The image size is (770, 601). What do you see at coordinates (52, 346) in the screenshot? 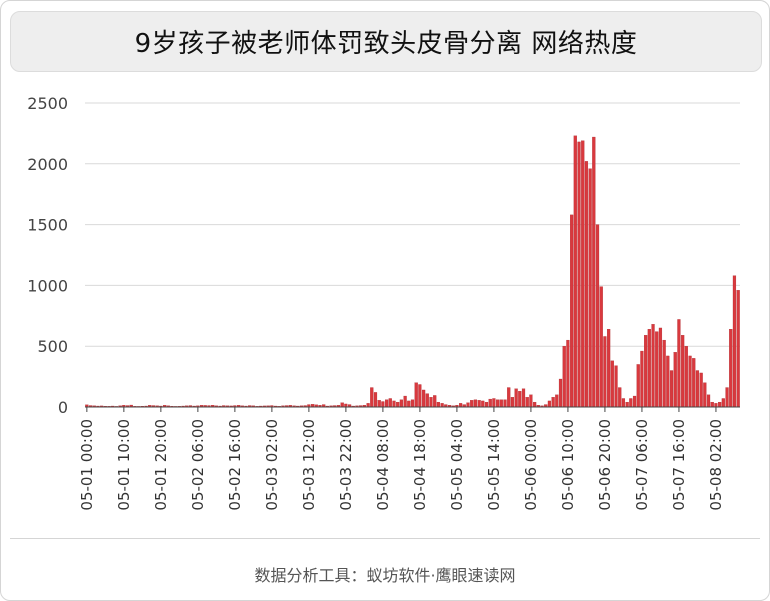
I see `y-tick-label: 500` at bounding box center [52, 346].